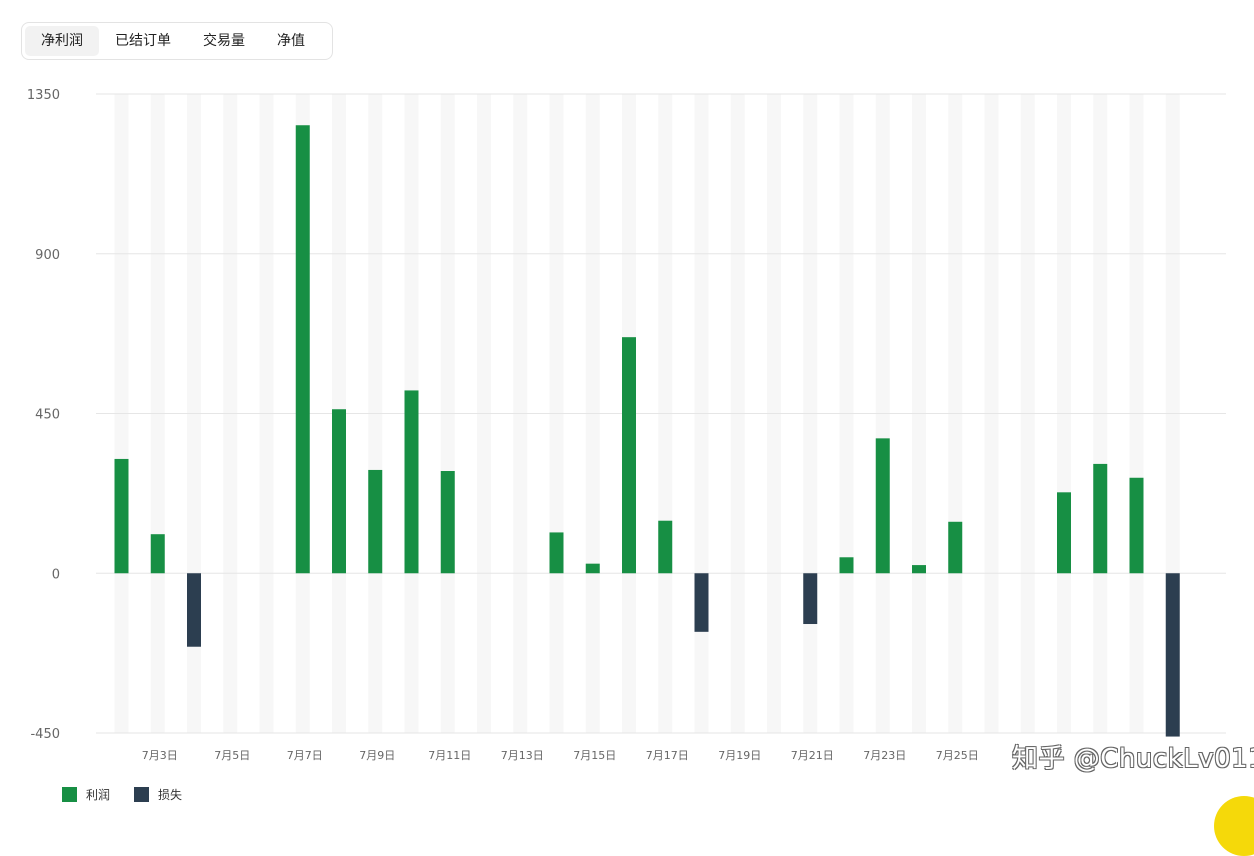  What do you see at coordinates (43, 95) in the screenshot?
I see `y-tick-label: 1350` at bounding box center [43, 95].